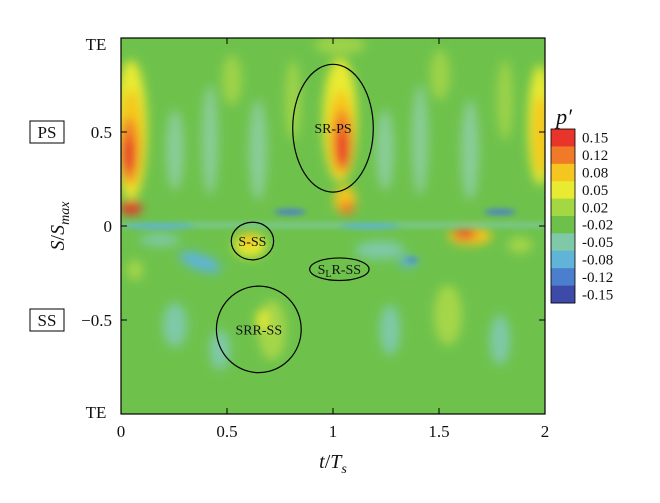  I want to click on region-label-rest: R-SS, so click(347, 270).